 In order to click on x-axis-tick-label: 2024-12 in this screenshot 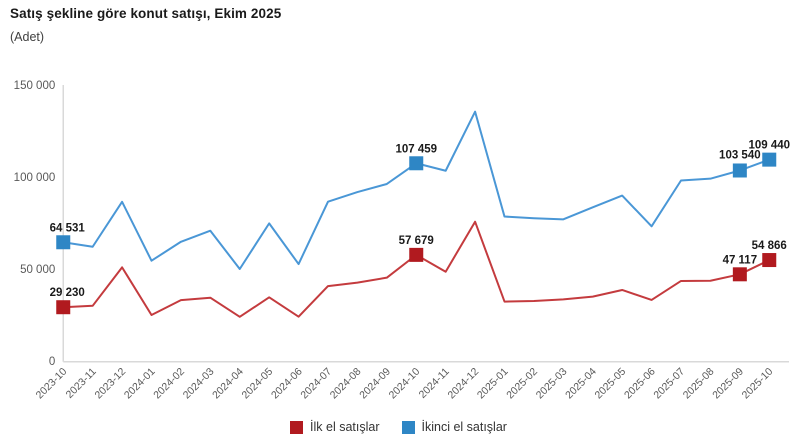, I will do `click(463, 384)`.